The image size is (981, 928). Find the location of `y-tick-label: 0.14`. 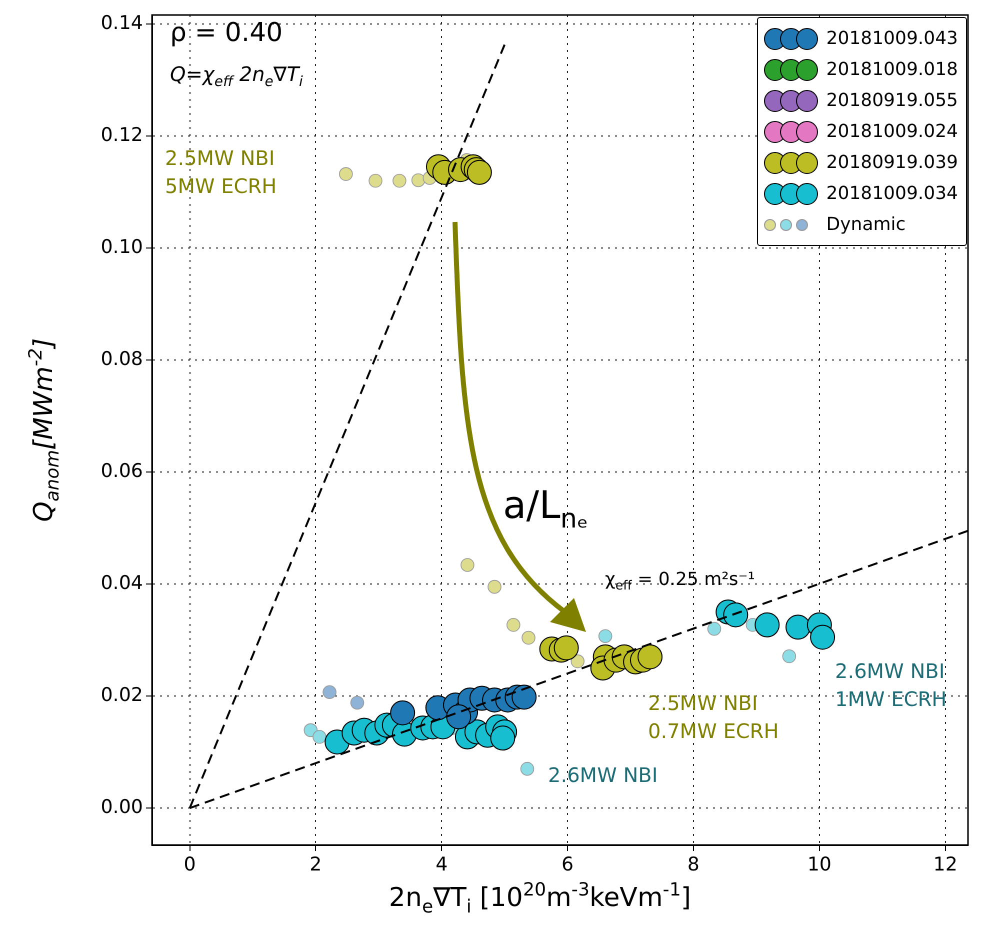

y-tick-label: 0.14 is located at coordinates (121, 23).